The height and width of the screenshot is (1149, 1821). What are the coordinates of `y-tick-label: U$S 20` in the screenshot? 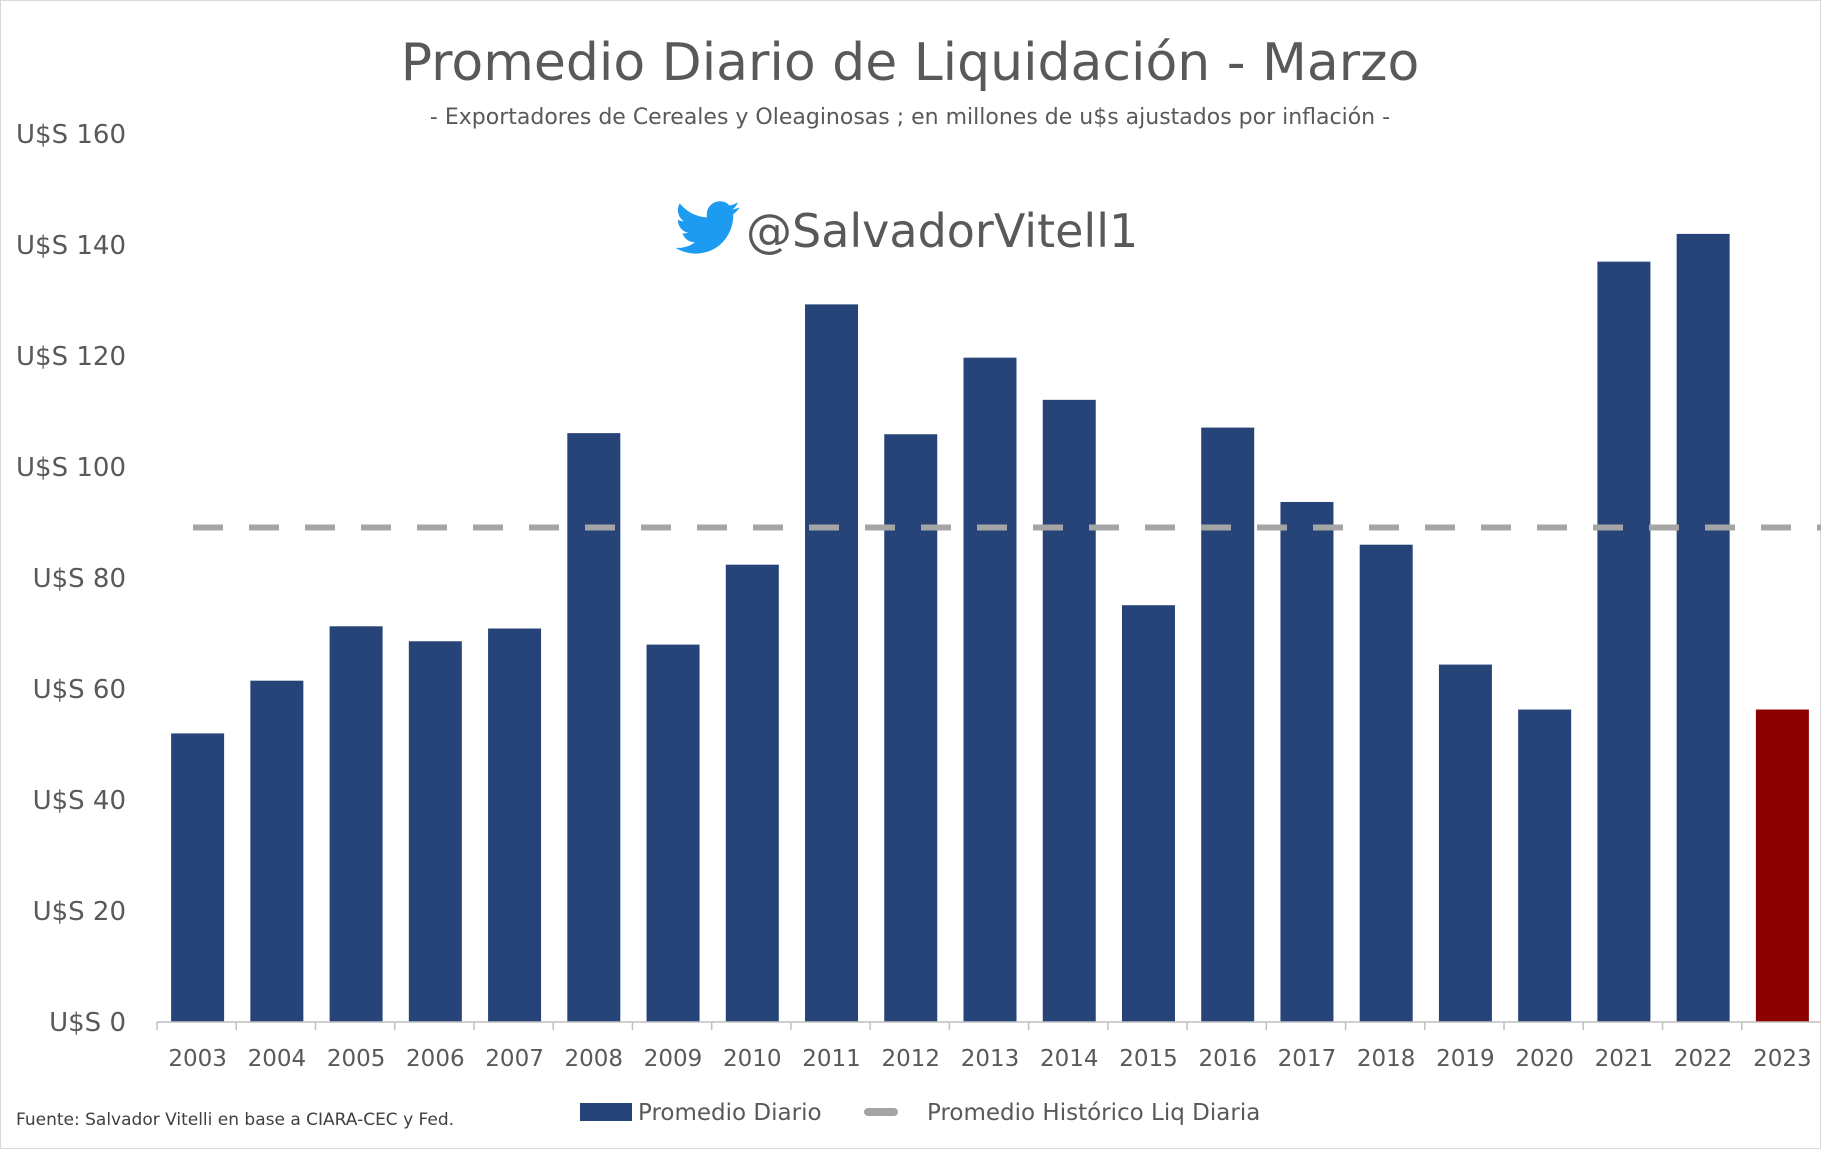 It's located at (79, 912).